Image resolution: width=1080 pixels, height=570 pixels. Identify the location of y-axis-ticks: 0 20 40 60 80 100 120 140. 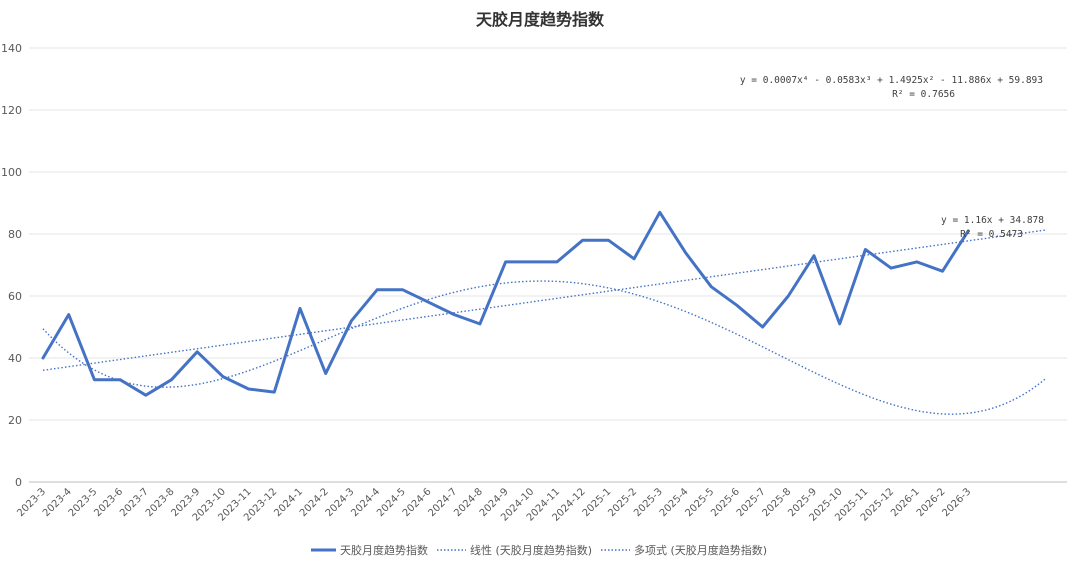
(11, 265).